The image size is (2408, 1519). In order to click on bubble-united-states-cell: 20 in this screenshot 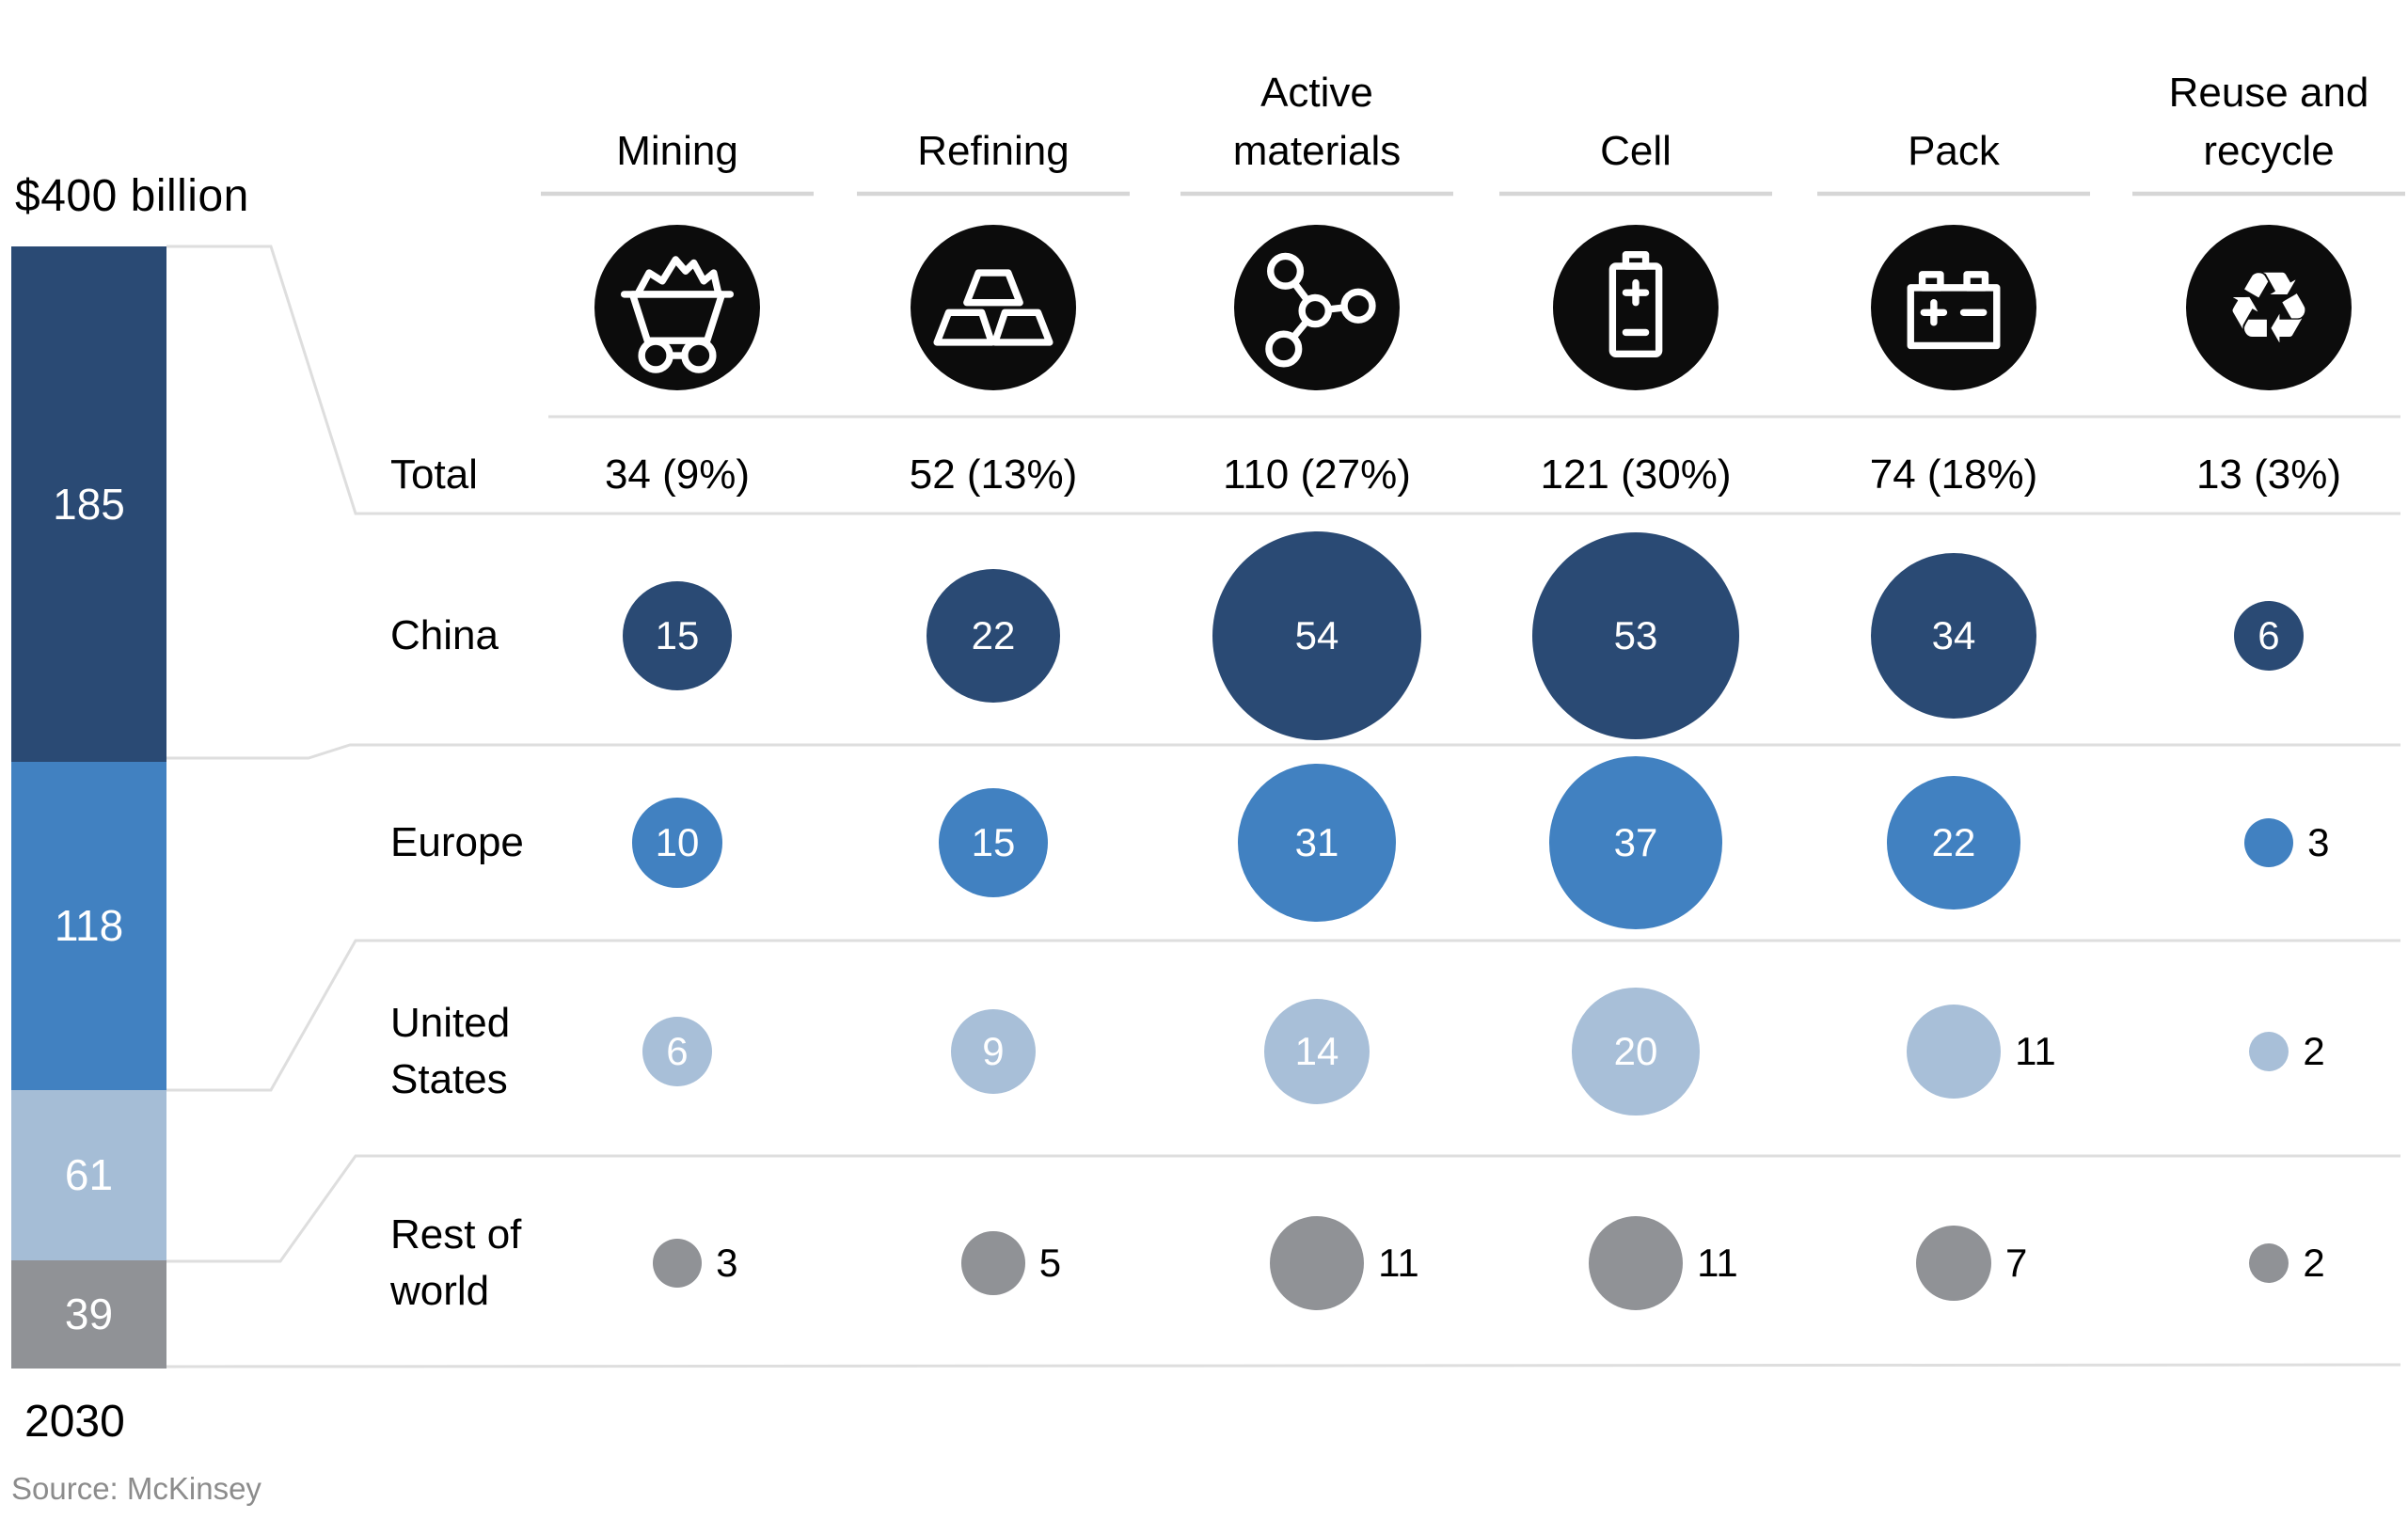, I will do `click(1636, 1052)`.